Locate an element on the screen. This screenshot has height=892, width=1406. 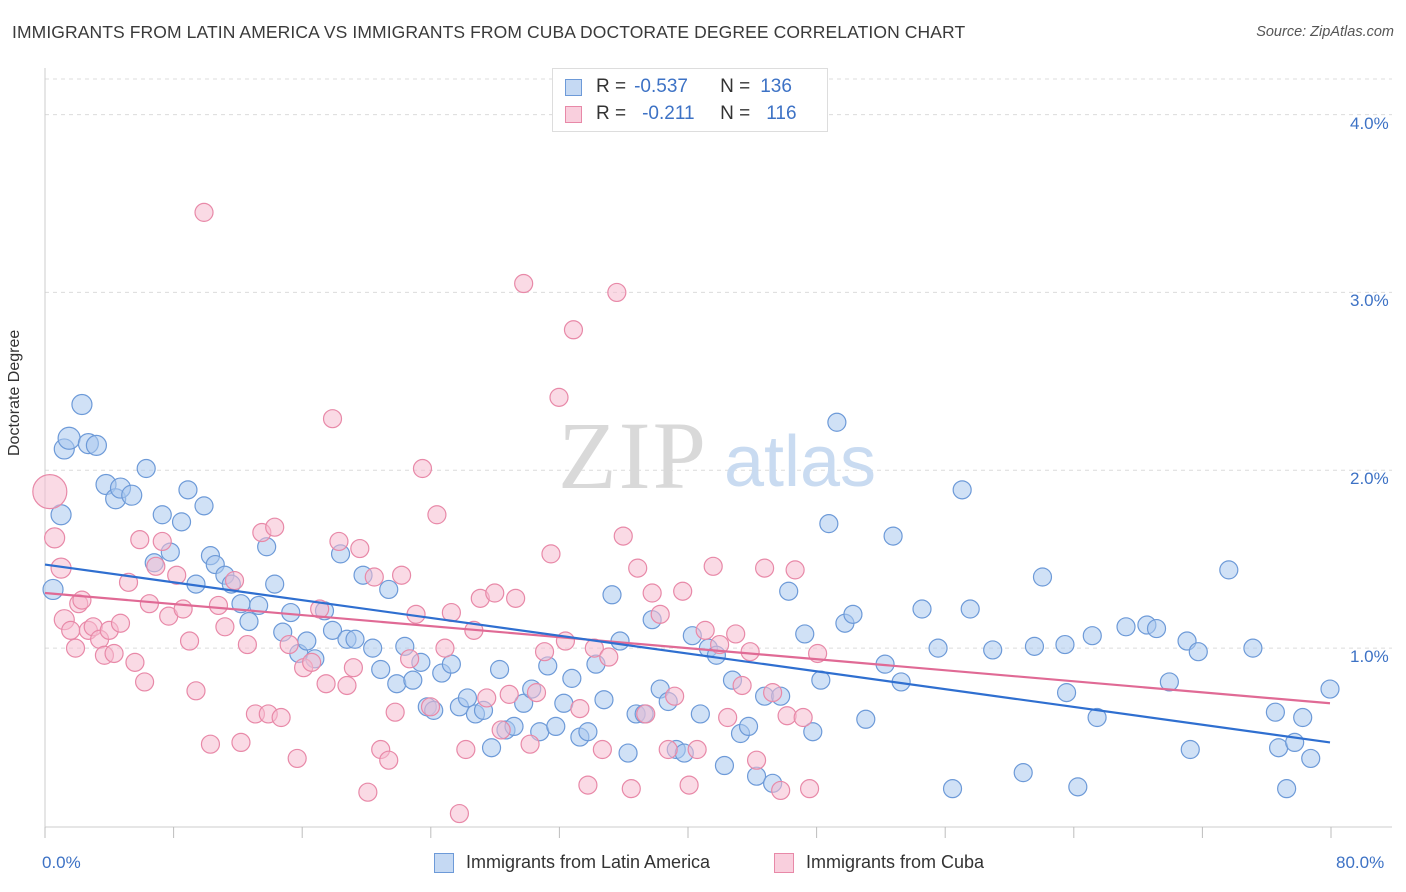
watermark-atlas: atlas is located at coordinates (800, 462).